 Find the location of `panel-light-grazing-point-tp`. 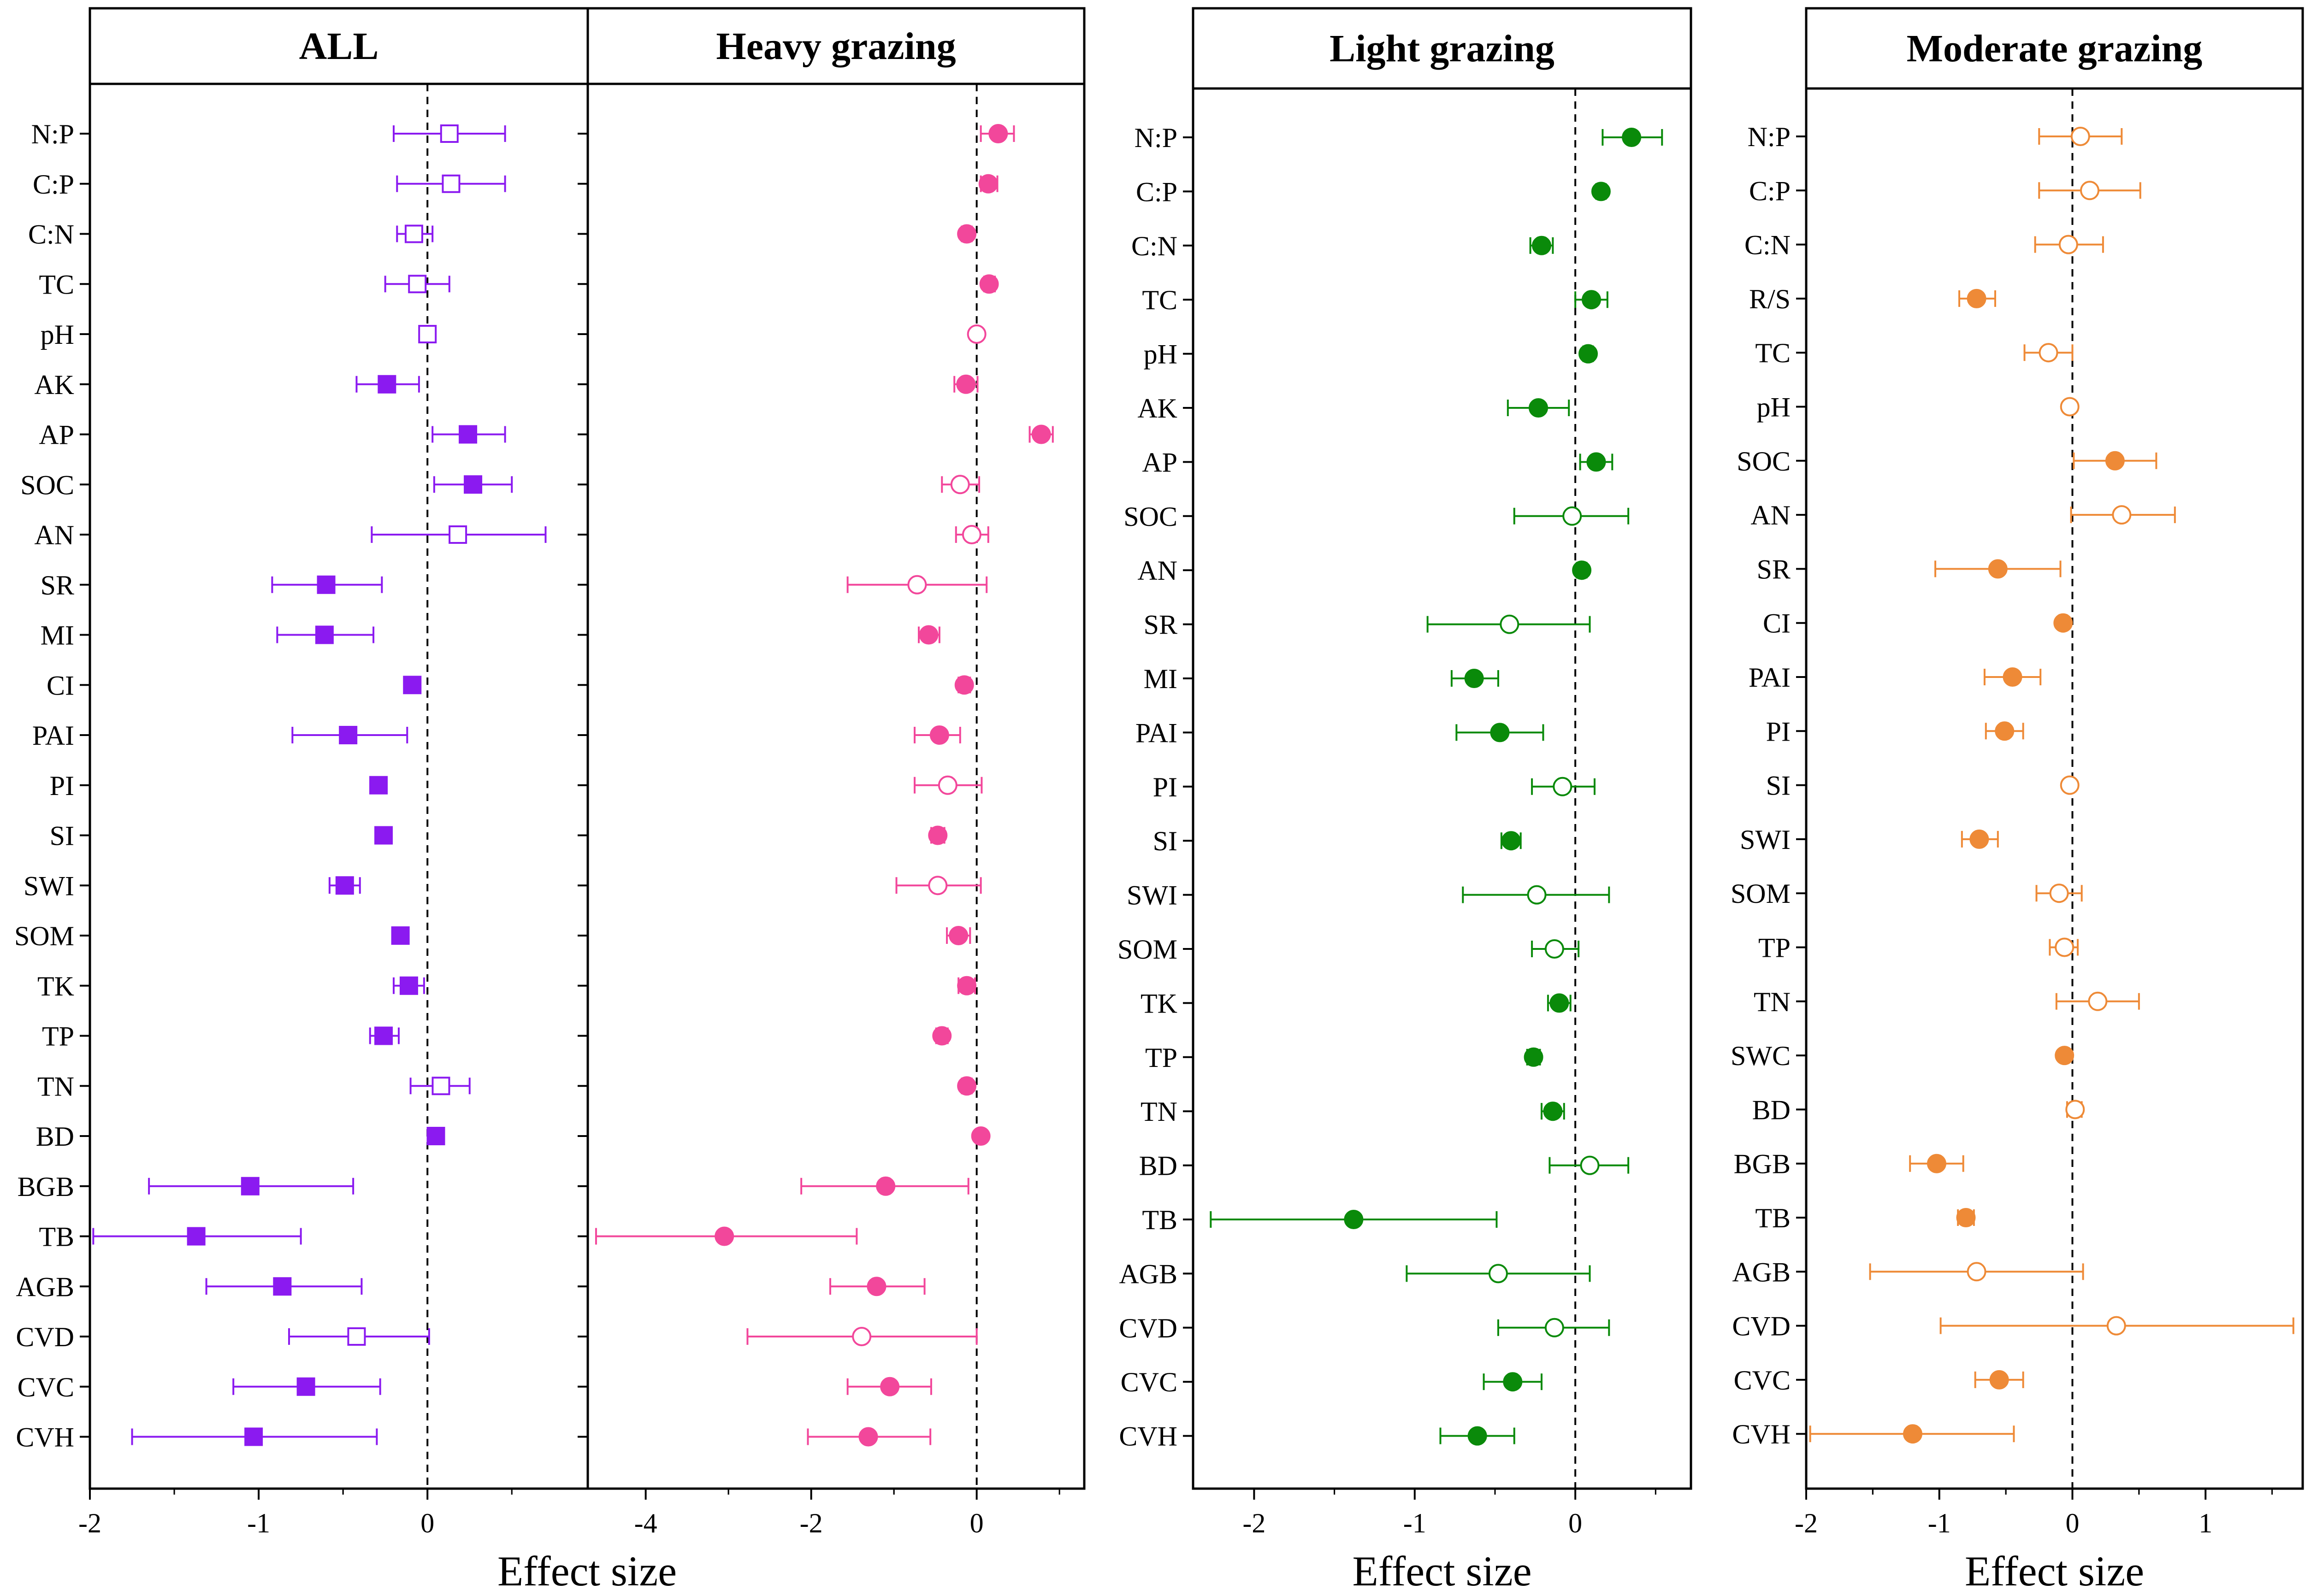

panel-light-grazing-point-tp is located at coordinates (1534, 1057).